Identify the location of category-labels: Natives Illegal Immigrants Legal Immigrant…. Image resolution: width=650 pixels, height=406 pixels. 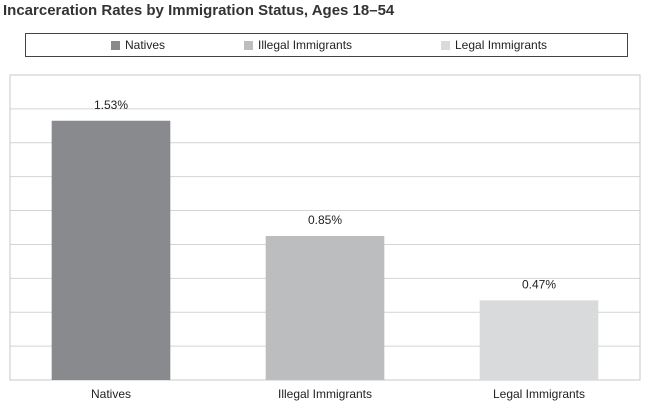
(338, 394).